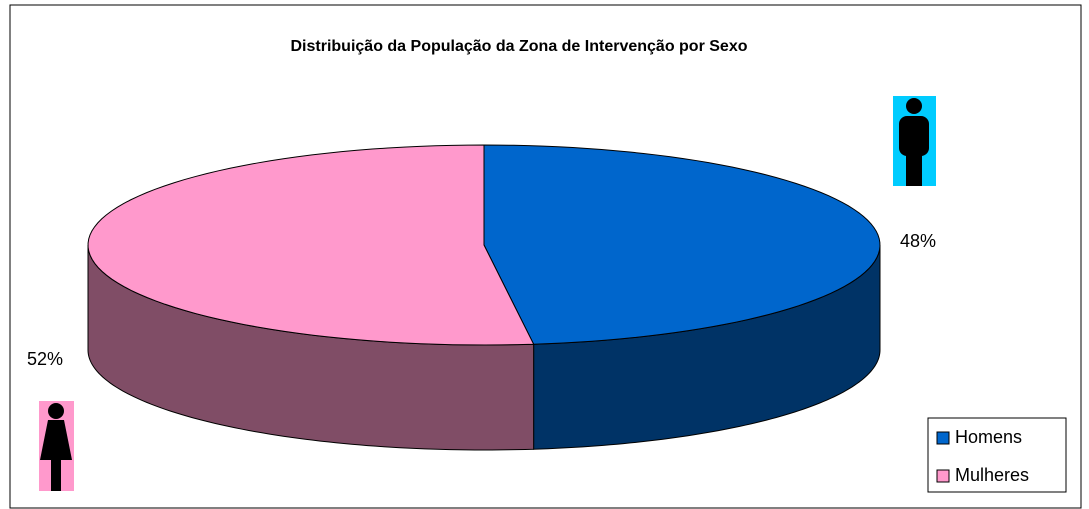 The height and width of the screenshot is (509, 1089). What do you see at coordinates (918, 241) in the screenshot?
I see `data-label: 48%` at bounding box center [918, 241].